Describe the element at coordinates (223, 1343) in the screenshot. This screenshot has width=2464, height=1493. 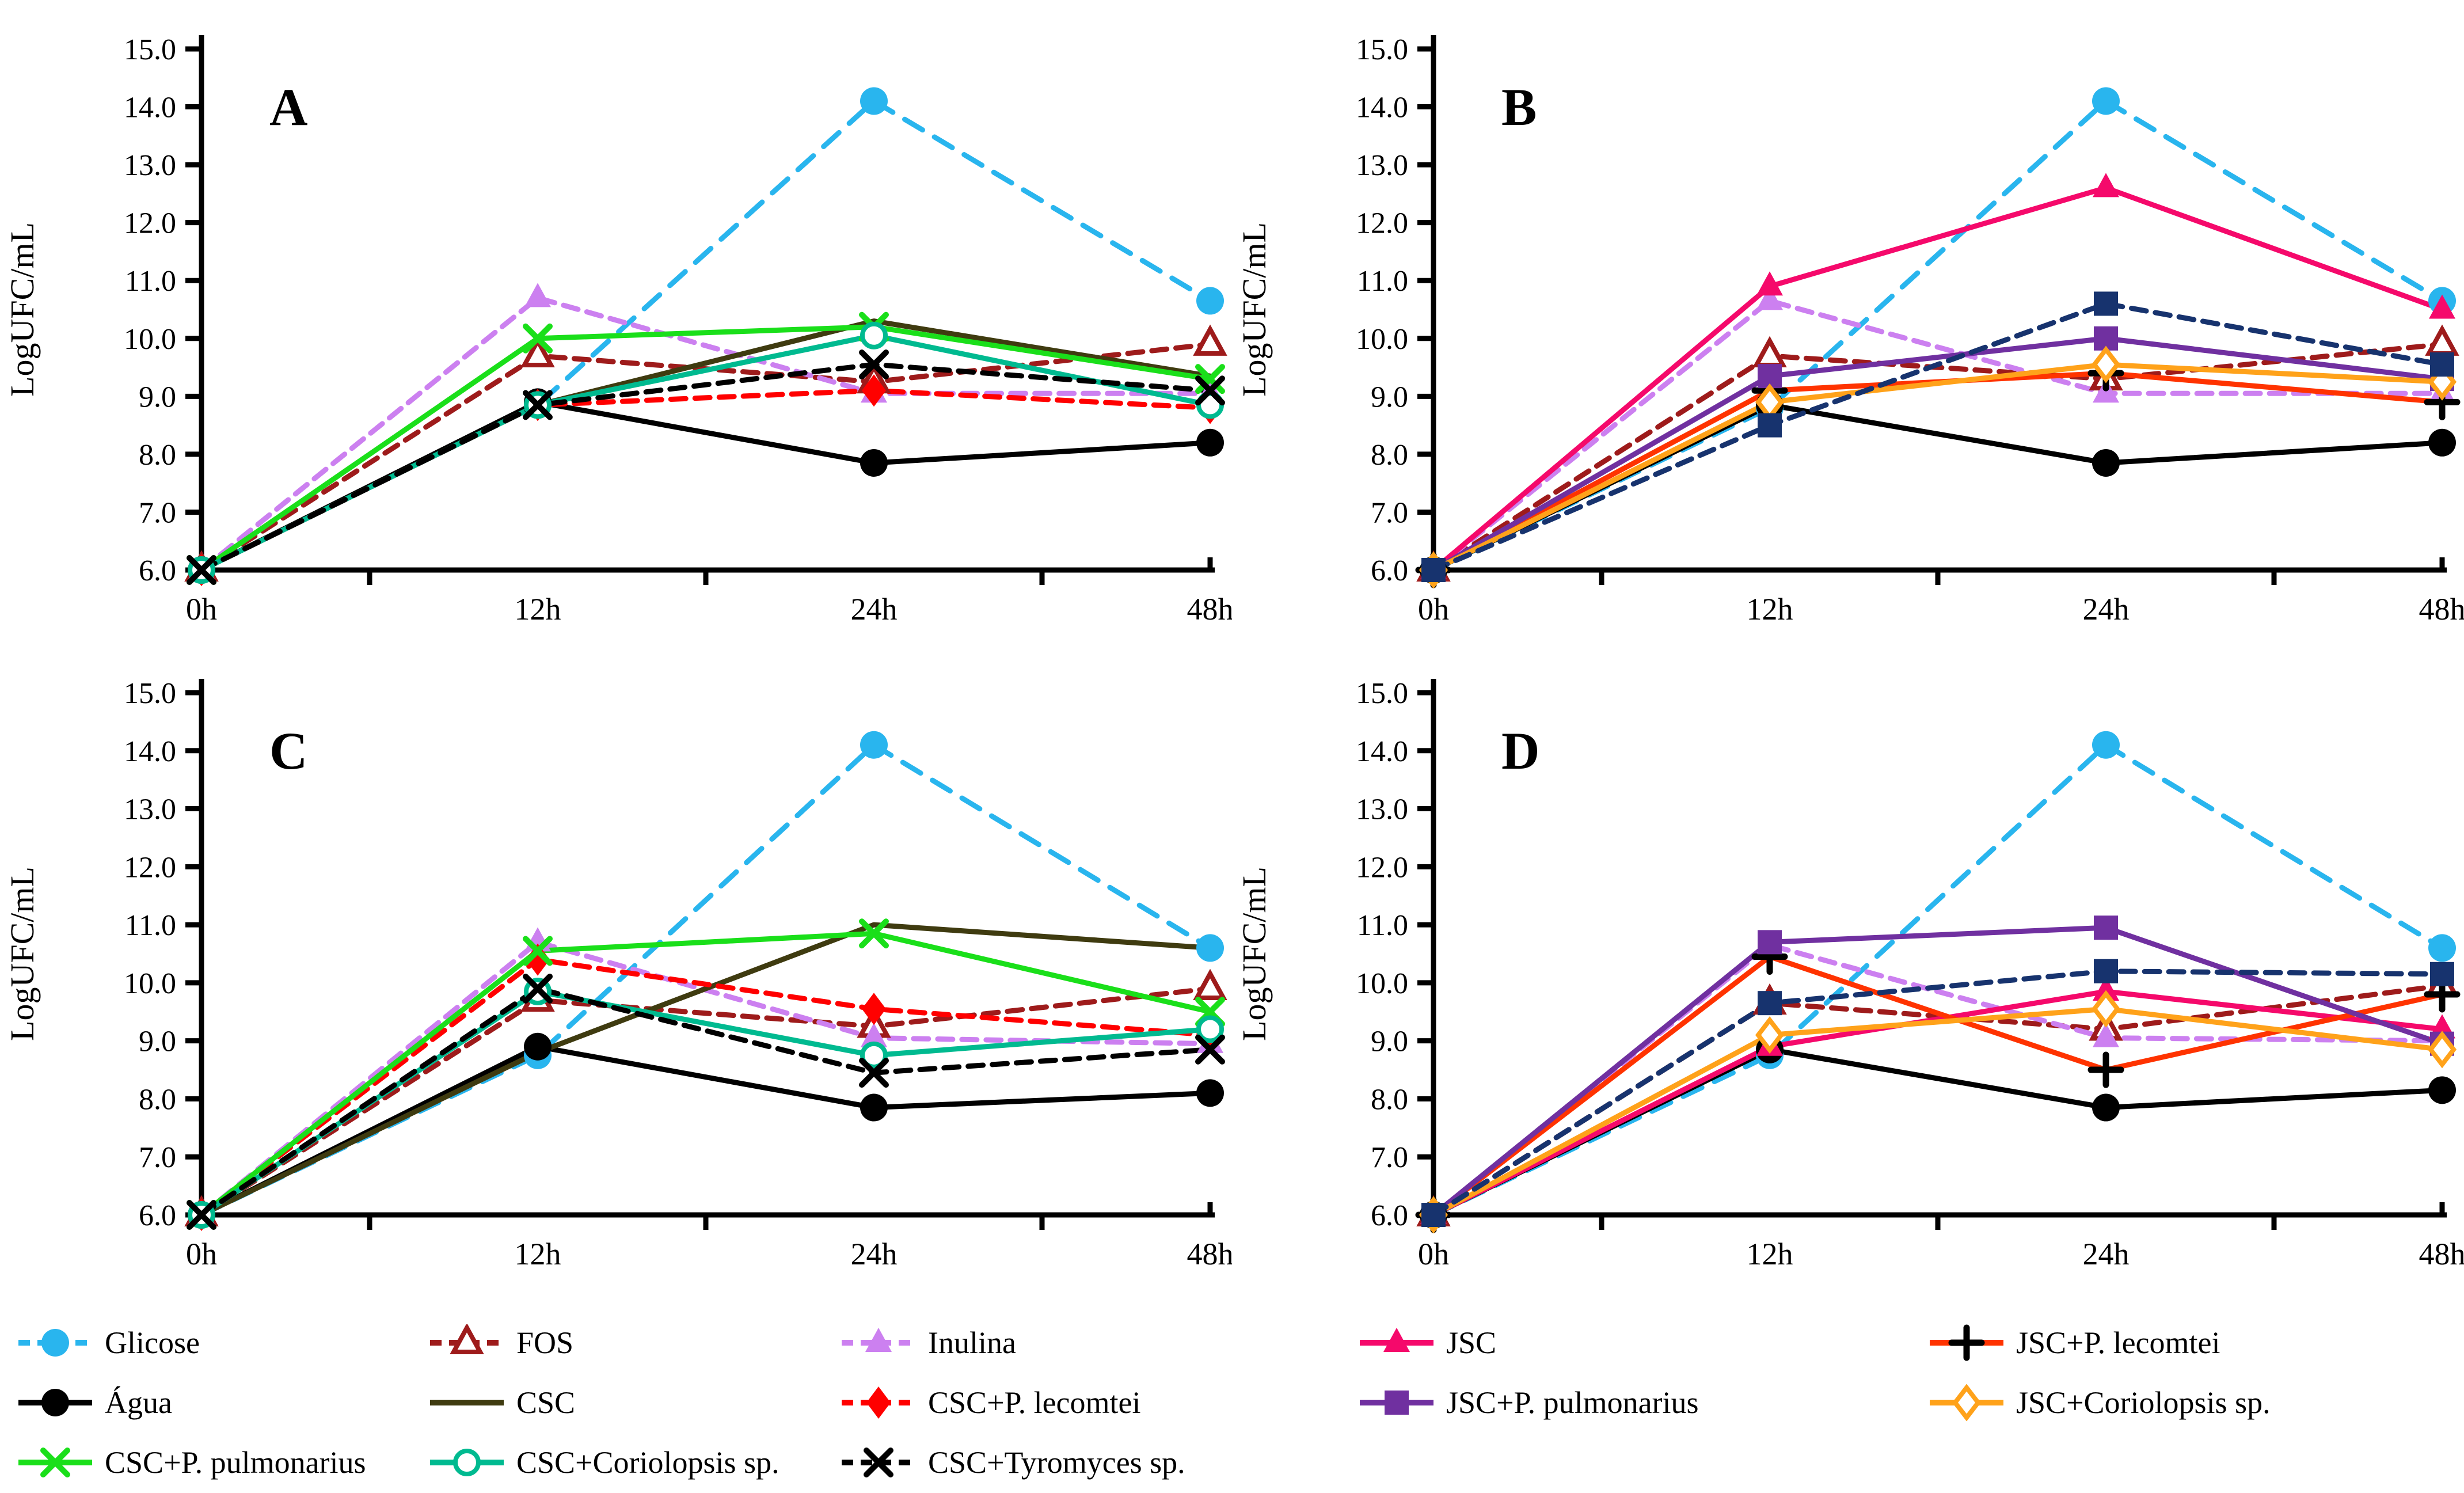
I see `legend-item-glicose: Glicose` at that location.